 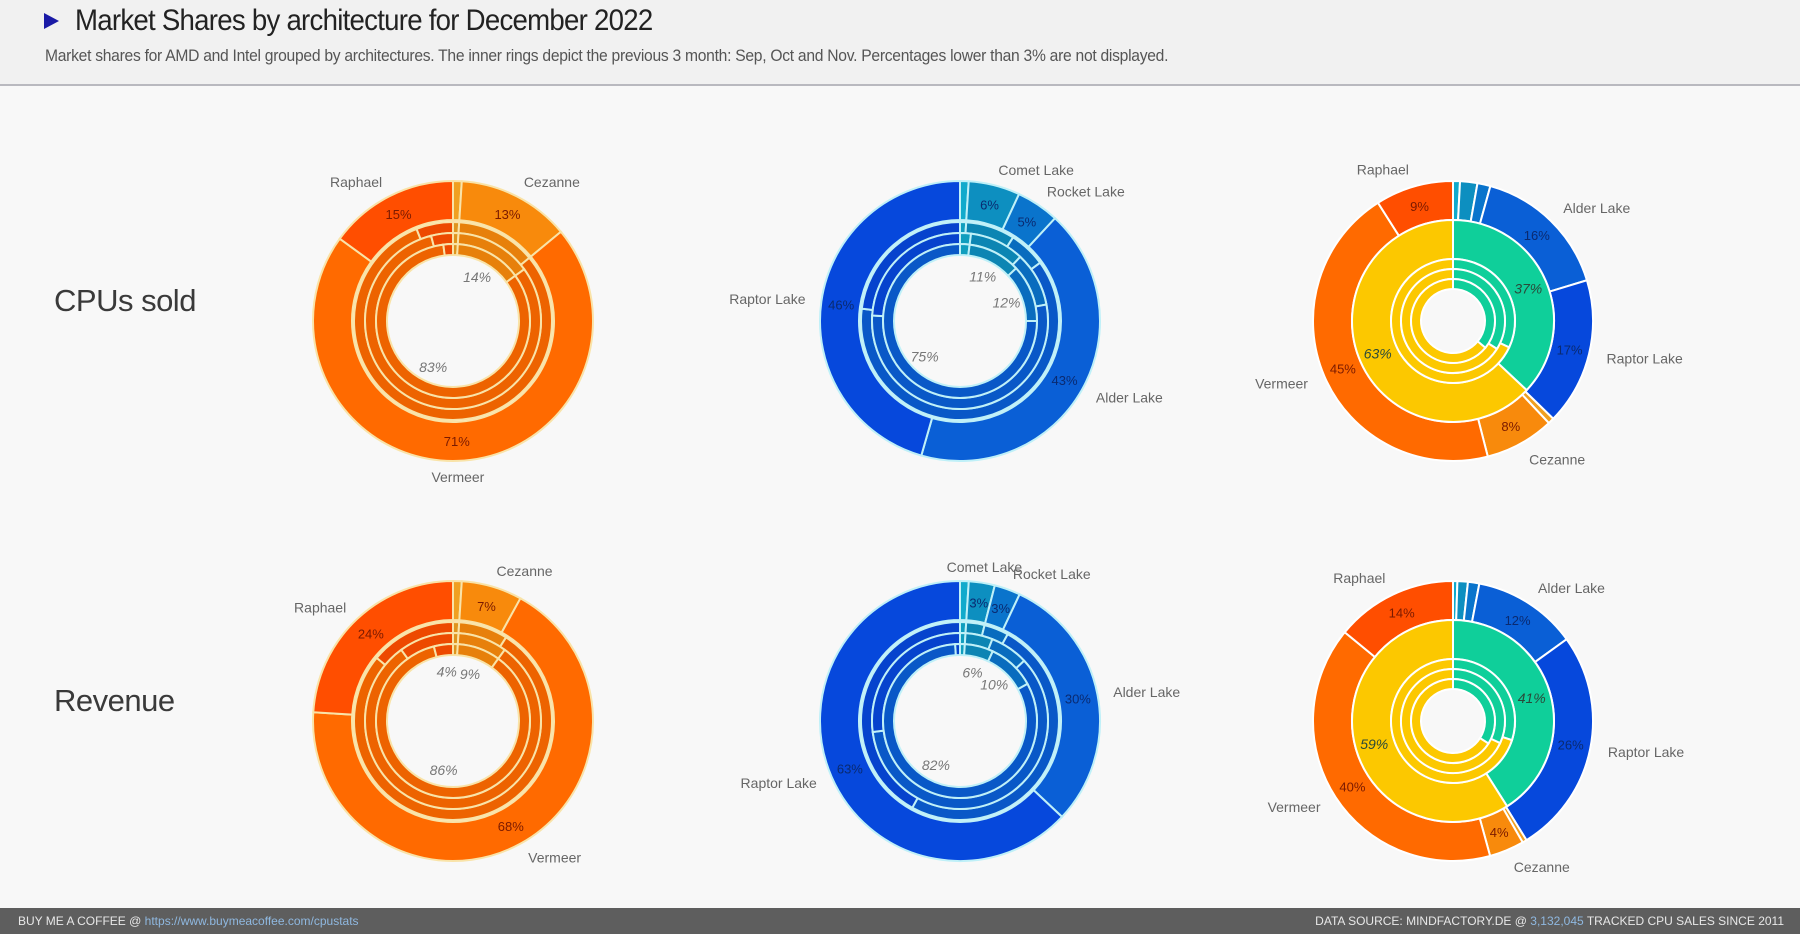 What do you see at coordinates (486, 606) in the screenshot?
I see `pct-label: 7%` at bounding box center [486, 606].